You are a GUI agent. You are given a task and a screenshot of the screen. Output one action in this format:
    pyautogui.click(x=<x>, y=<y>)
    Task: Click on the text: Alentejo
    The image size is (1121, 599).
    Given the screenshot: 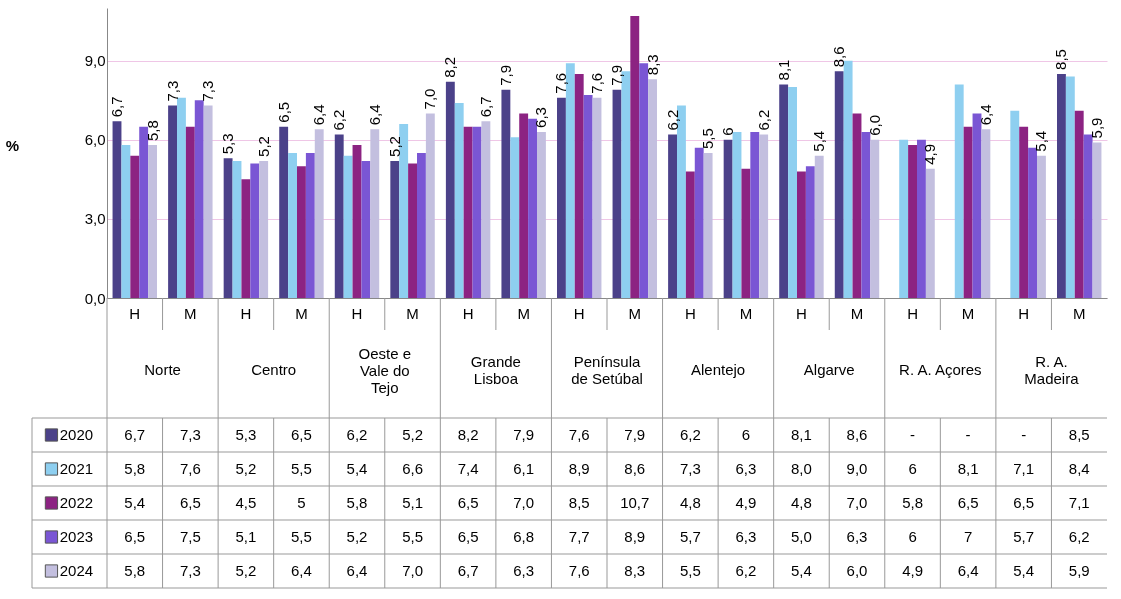 What is the action you would take?
    pyautogui.click(x=718, y=369)
    